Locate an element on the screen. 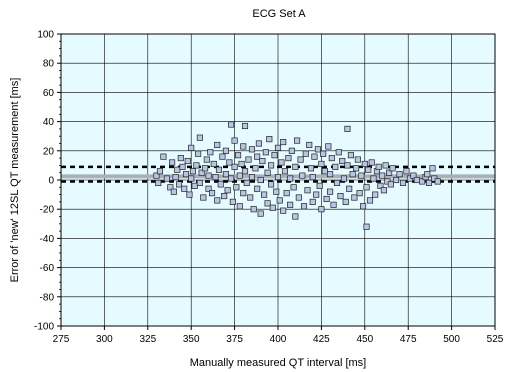 This screenshot has height=372, width=508. y-tick-label: -20 is located at coordinates (47, 210).